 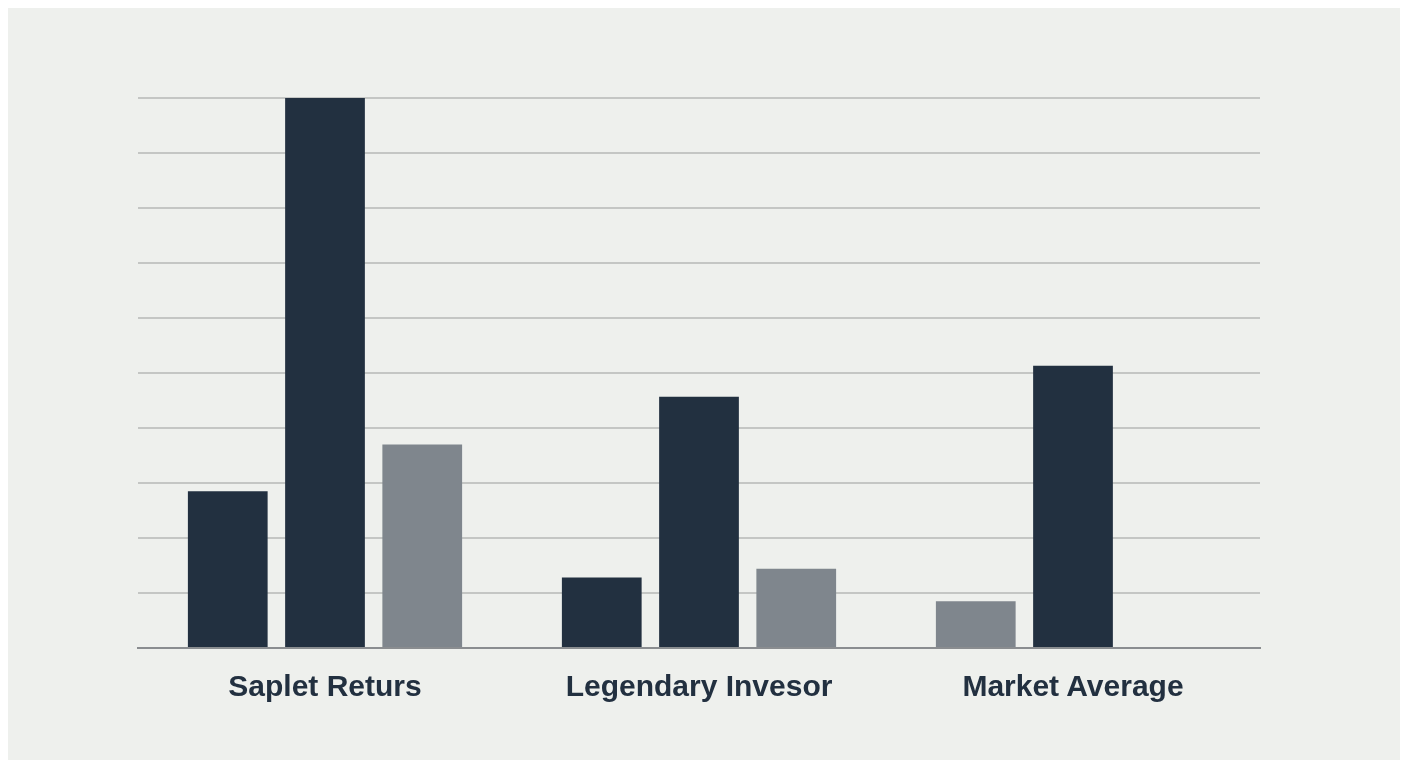 What do you see at coordinates (1073, 686) in the screenshot?
I see `x-tick-label: Market Average` at bounding box center [1073, 686].